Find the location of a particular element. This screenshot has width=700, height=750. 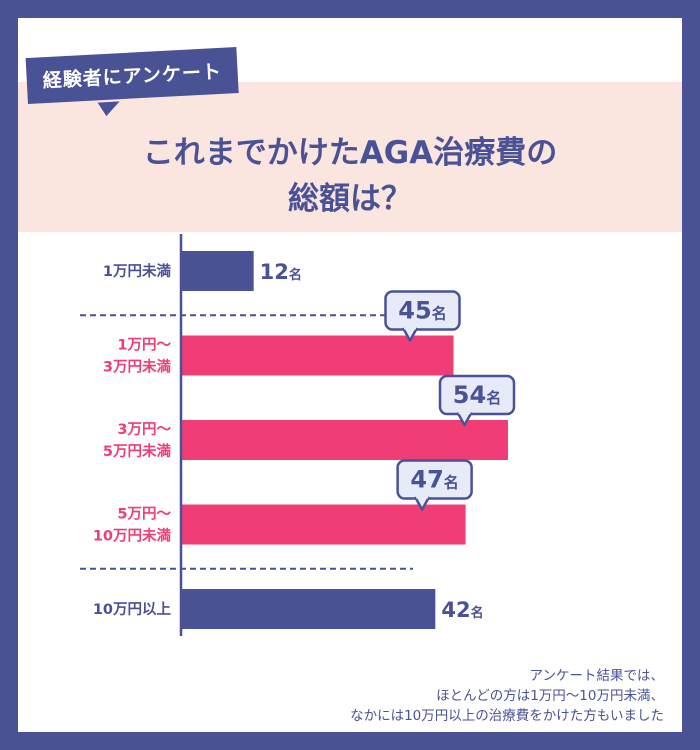

value-label-3: 54名 is located at coordinates (477, 395).